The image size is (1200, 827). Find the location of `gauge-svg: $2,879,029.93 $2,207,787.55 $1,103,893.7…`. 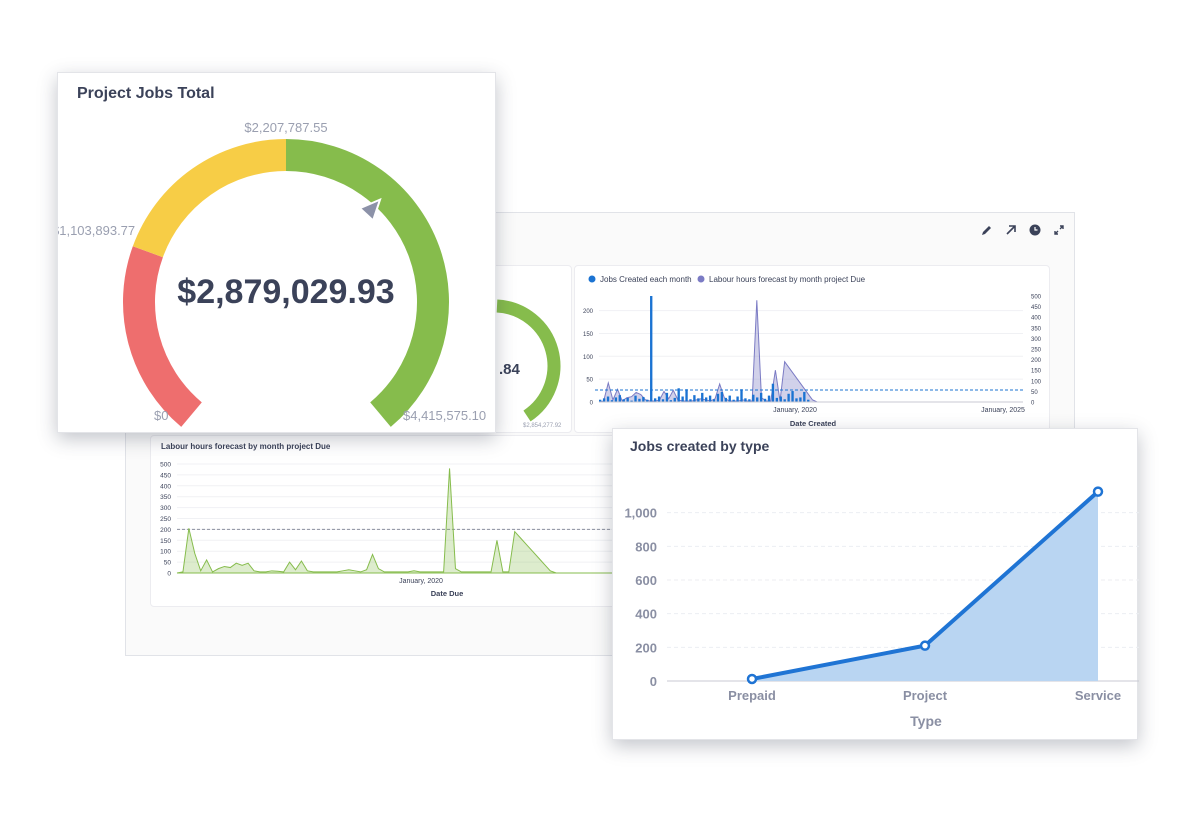

gauge-svg: $2,879,029.93 $2,207,787.55 $1,103,893.7… is located at coordinates (269, 273).